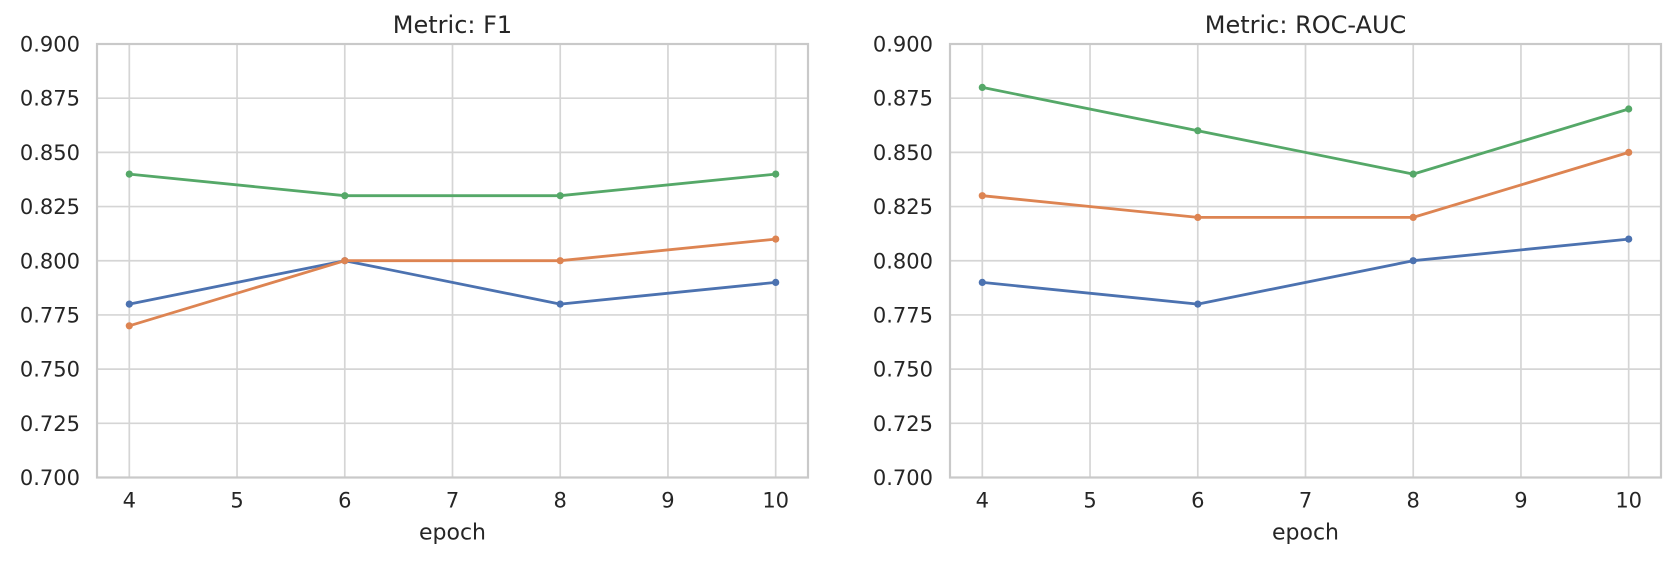  Describe the element at coordinates (452, 25) in the screenshot. I see `chart-title: Metric: F1` at that location.